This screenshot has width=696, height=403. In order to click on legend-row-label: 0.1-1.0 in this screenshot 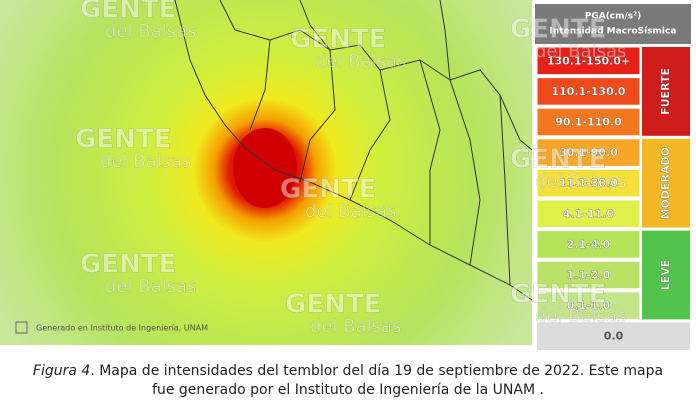, I will do `click(589, 305)`.